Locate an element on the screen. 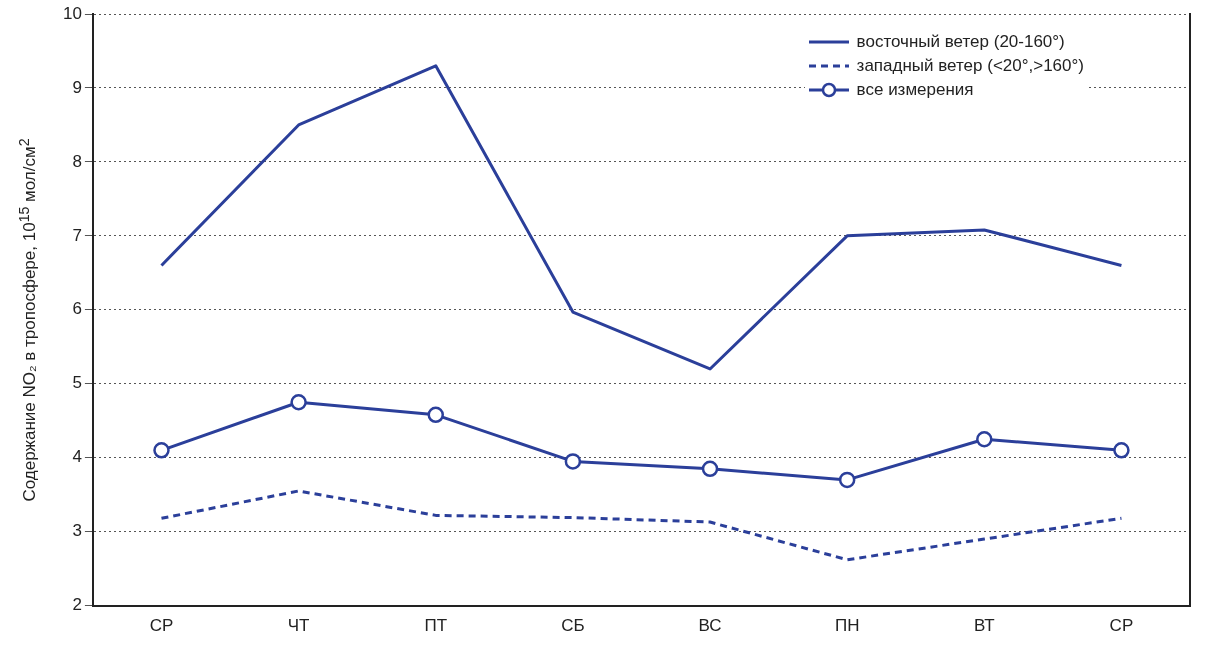  x-tick-label: ВС is located at coordinates (710, 626).